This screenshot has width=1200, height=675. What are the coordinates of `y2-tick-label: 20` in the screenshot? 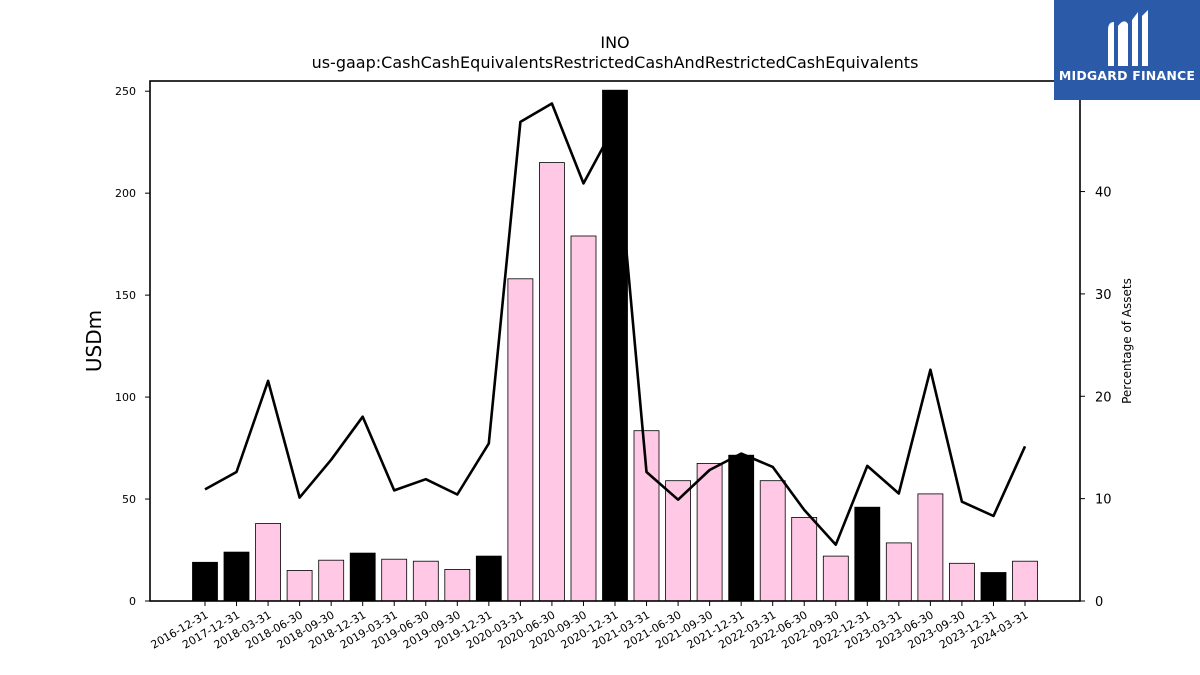 It's located at (1103, 397).